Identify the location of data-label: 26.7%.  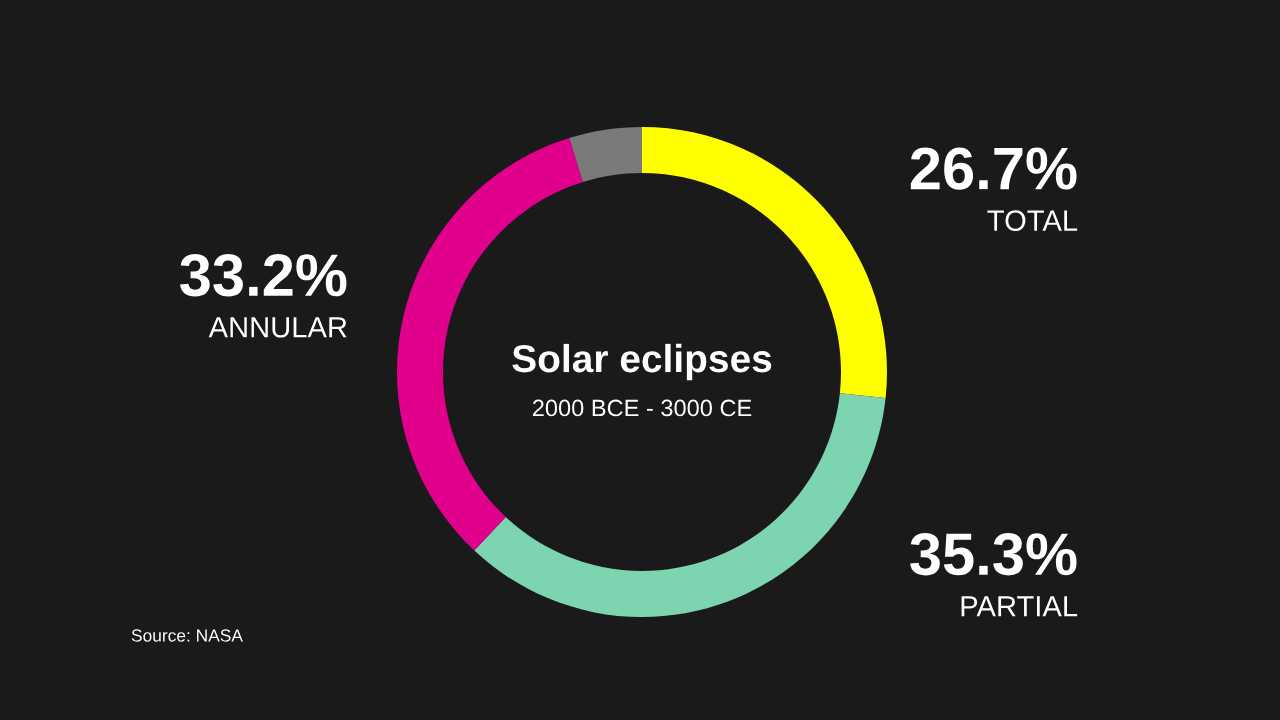
(993, 168).